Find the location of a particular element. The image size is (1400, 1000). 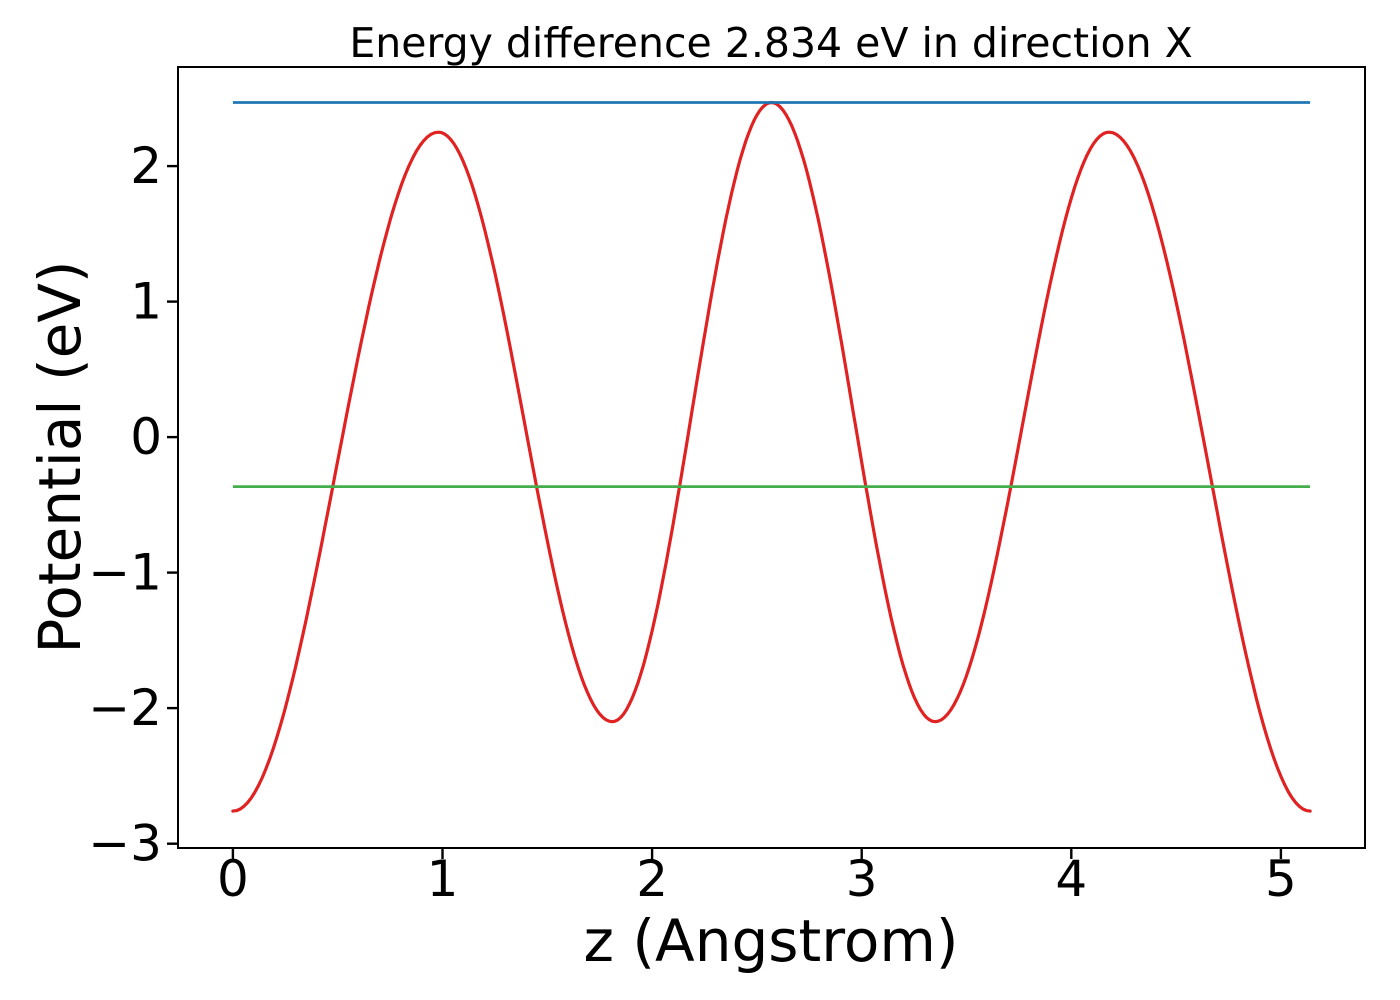

y-tick-label: −2 is located at coordinates (125, 708).